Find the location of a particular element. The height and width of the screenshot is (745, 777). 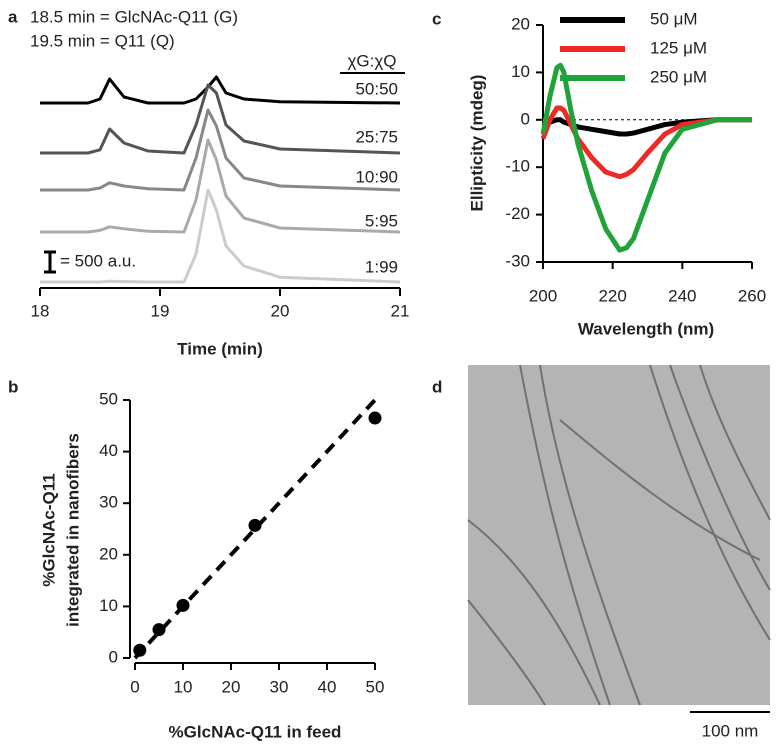

x-tick-label: 18 is located at coordinates (40, 310).